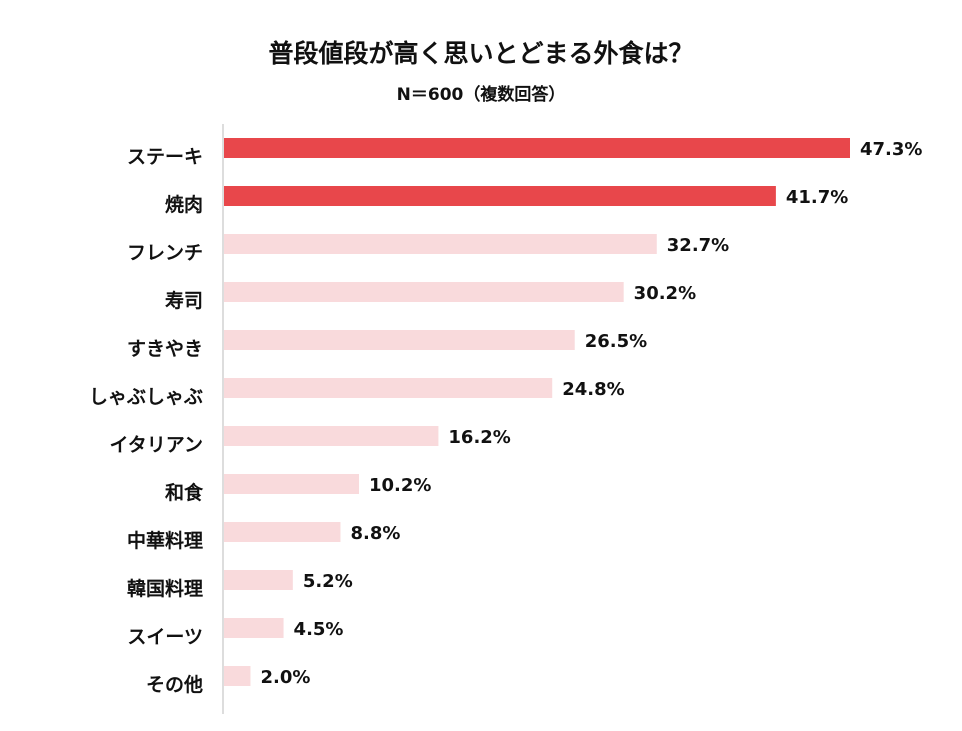 The height and width of the screenshot is (731, 962). Describe the element at coordinates (165, 588) in the screenshot. I see `category-label: 韓国料理` at that location.